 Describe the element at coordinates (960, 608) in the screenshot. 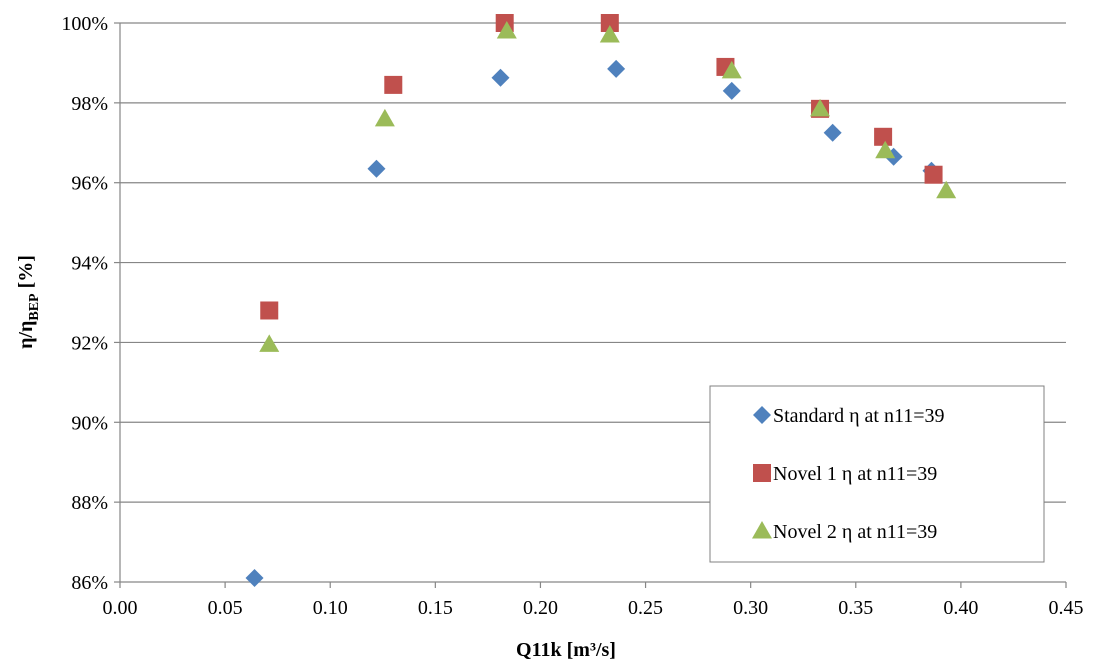

I see `x-tick-label: 0.40` at that location.